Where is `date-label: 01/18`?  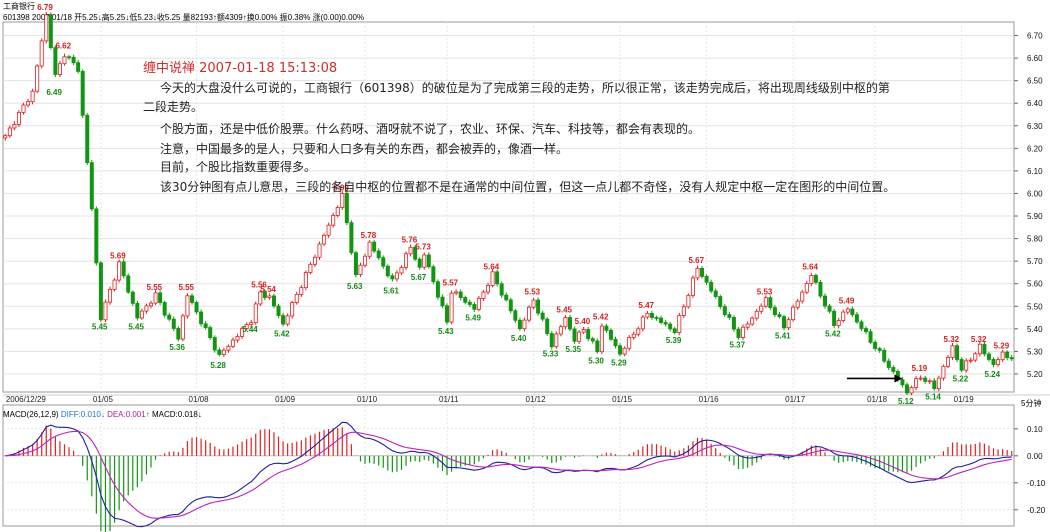
date-label: 01/18 is located at coordinates (877, 399).